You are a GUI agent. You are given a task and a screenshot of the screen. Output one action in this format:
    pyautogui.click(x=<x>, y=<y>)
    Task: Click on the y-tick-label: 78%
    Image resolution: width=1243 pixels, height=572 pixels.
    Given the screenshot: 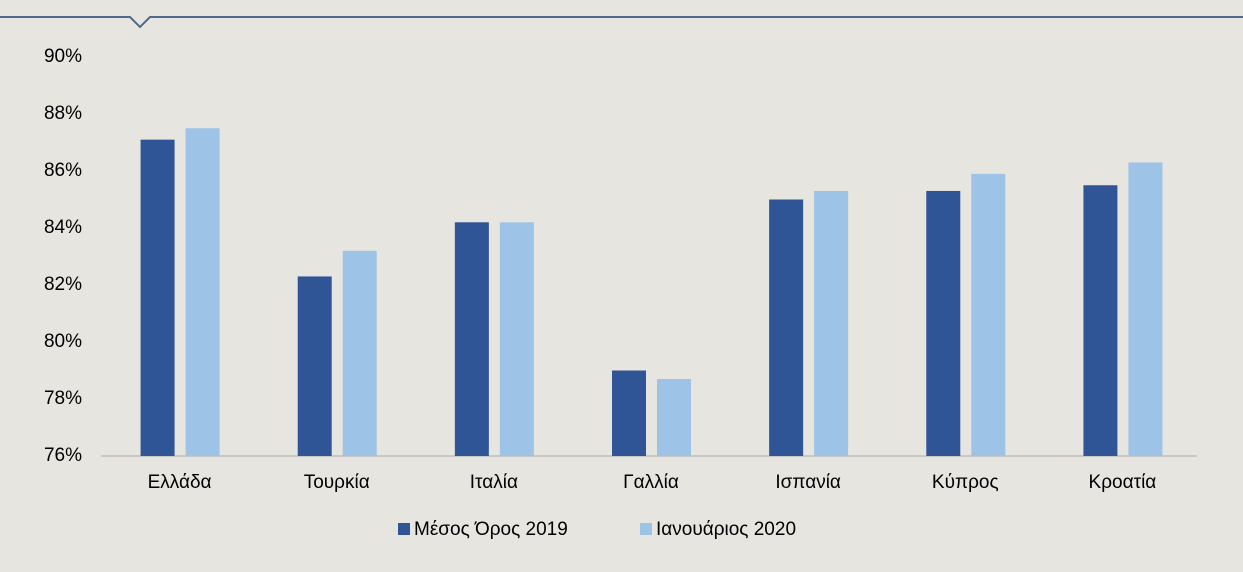 What is the action you would take?
    pyautogui.click(x=63, y=398)
    